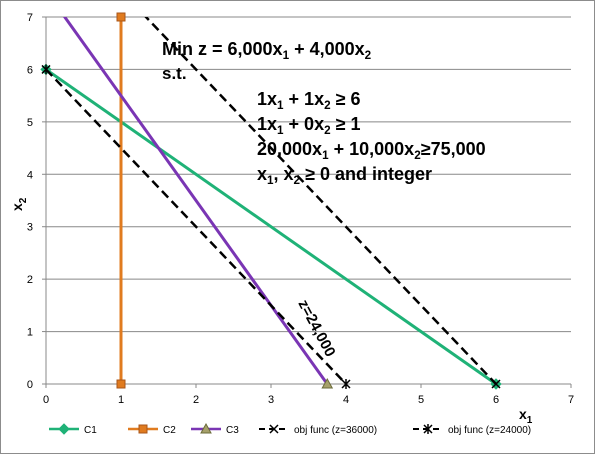 Image resolution: width=595 pixels, height=454 pixels. Describe the element at coordinates (346, 400) in the screenshot. I see `x-tick-label: 4` at that location.